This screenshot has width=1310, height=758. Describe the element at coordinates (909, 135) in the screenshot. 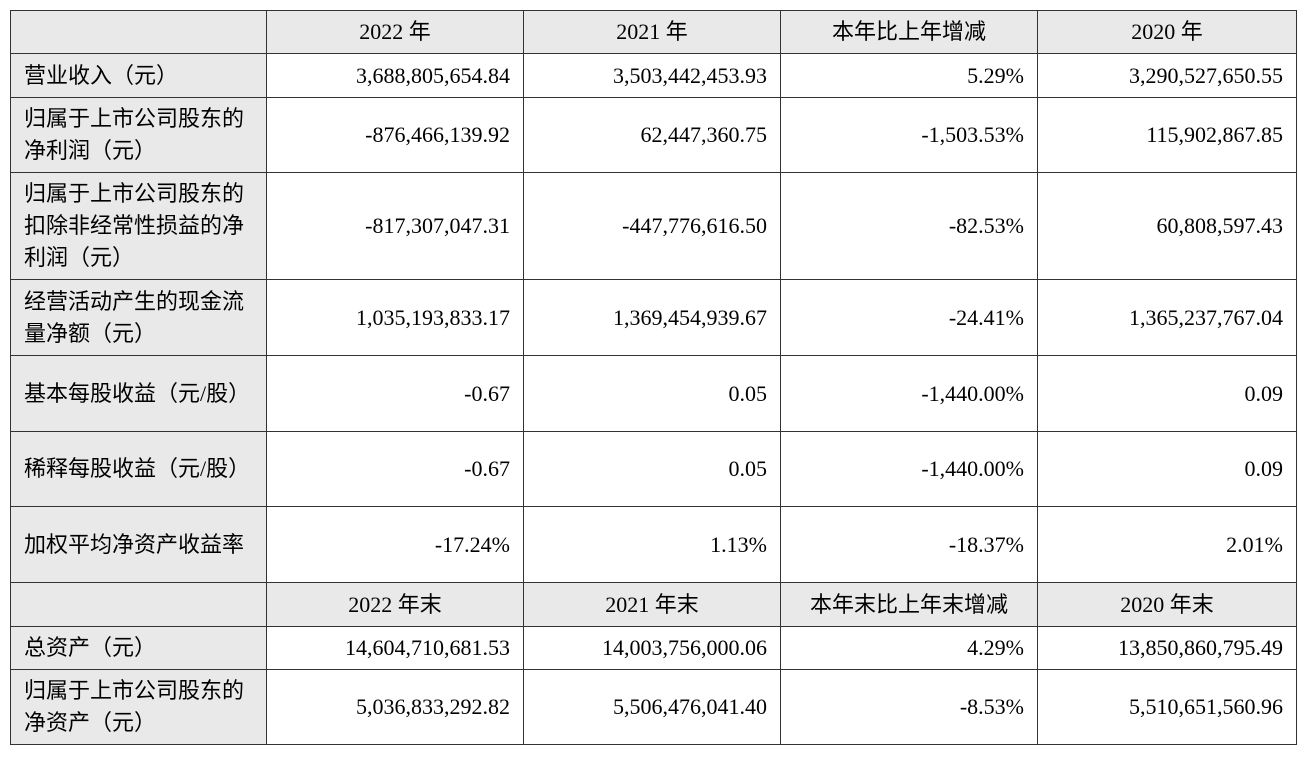

I see `value-cell: -1,503.53%` at that location.